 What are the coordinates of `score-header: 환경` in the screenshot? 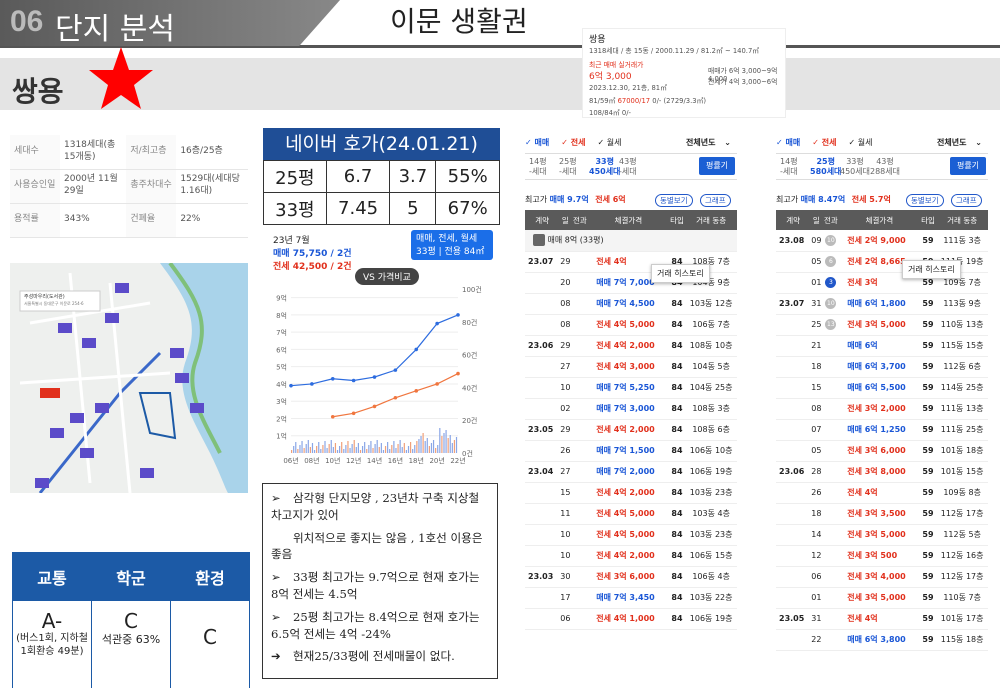 It's located at (210, 576).